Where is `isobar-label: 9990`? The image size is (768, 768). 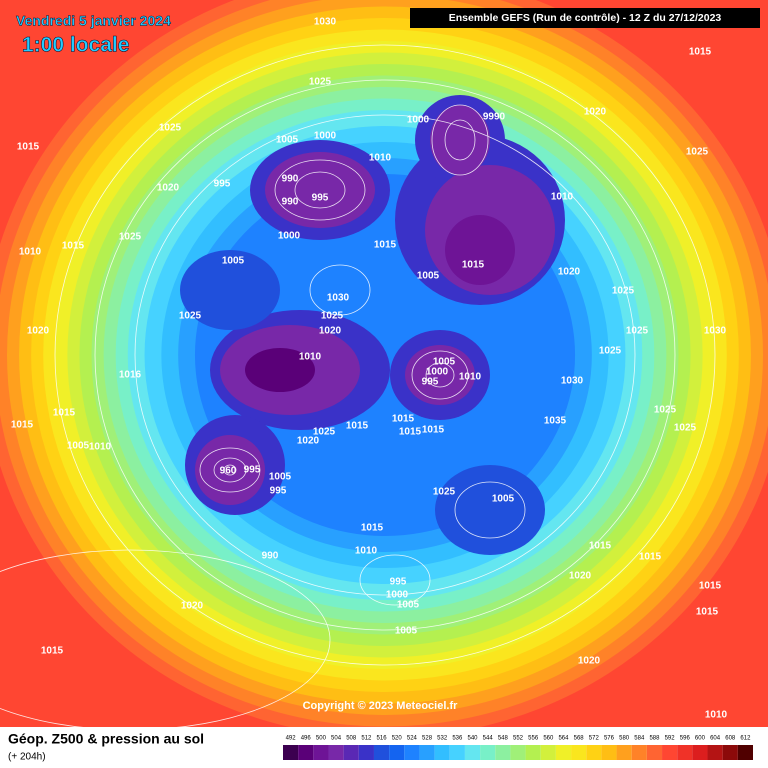
isobar-label: 9990 is located at coordinates (494, 117).